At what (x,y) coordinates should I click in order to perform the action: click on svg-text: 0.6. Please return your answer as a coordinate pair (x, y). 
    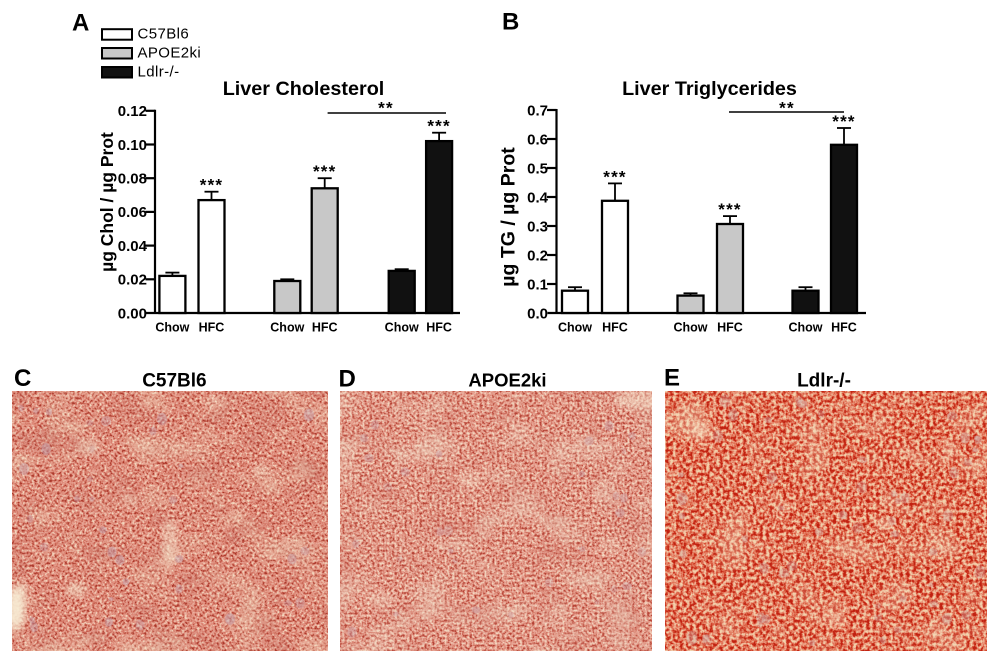
    Looking at the image, I should click on (537, 139).